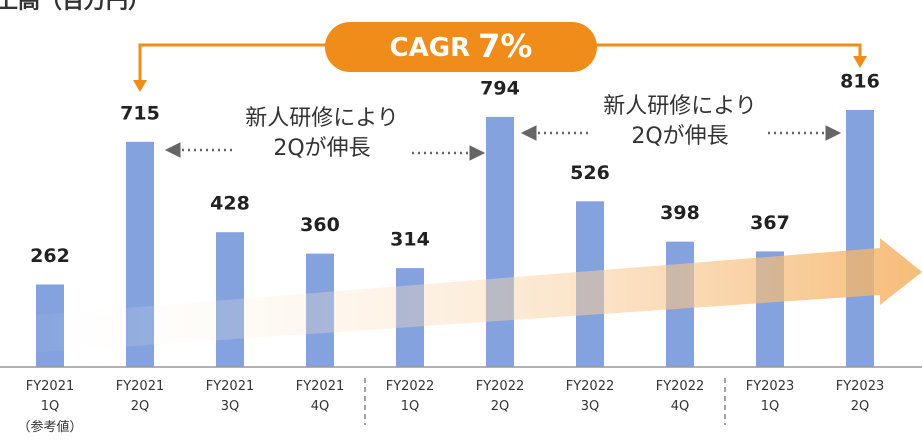 This screenshot has width=922, height=447. Describe the element at coordinates (320, 396) in the screenshot. I see `x-tick-label: FY2021 4Q` at that location.